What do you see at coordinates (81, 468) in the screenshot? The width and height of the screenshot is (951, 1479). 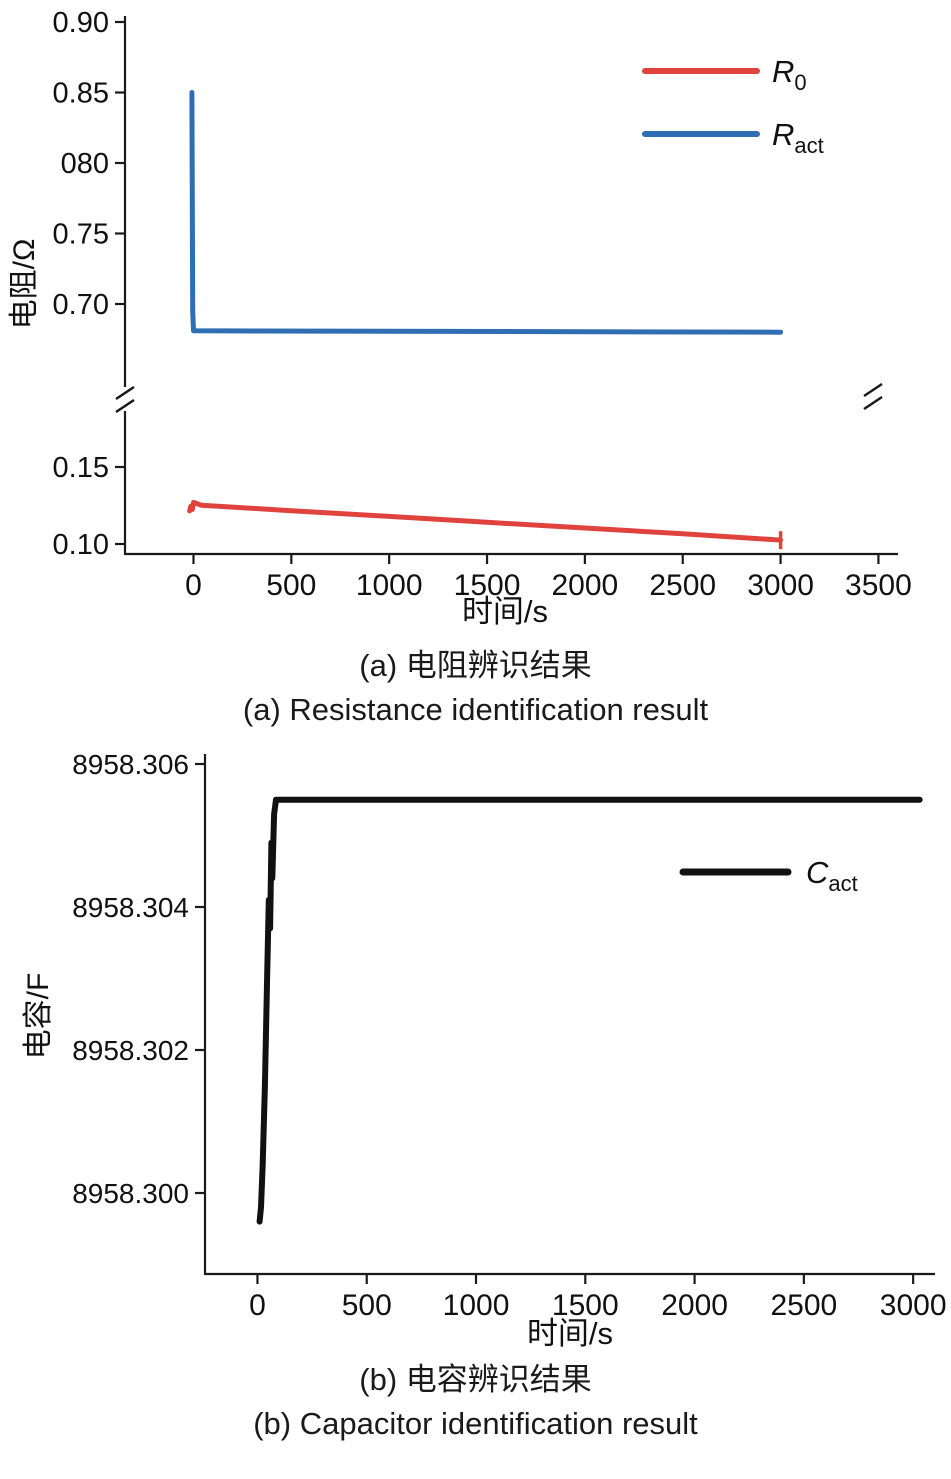 I see `y-tick-label: 0.15` at bounding box center [81, 468].